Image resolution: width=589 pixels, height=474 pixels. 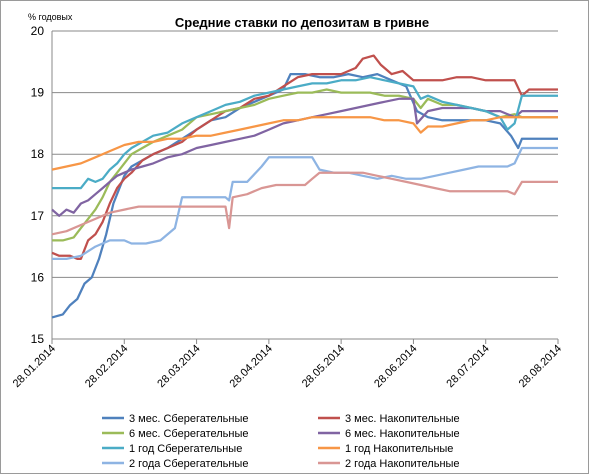 I want to click on legend-item-label: 2 года Сберегательные, so click(x=188, y=464).